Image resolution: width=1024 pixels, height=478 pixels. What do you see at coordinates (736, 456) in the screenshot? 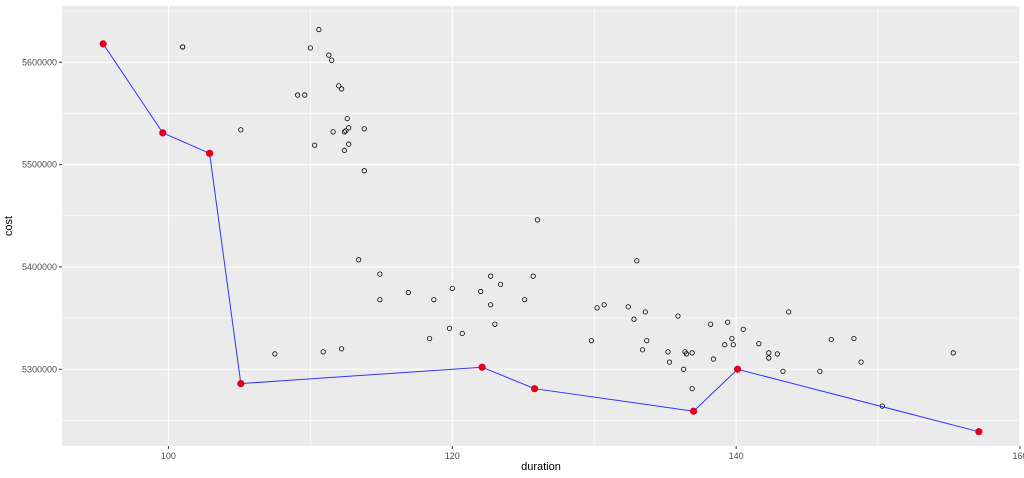
I see `x-tick-label: 140` at bounding box center [736, 456].